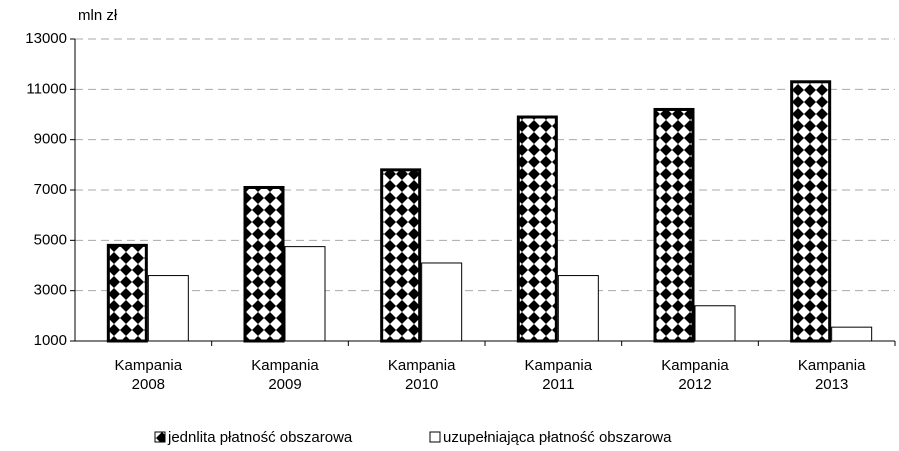 The height and width of the screenshot is (451, 899). What do you see at coordinates (421, 375) in the screenshot?
I see `x-tick-label: Kampania 2010` at bounding box center [421, 375].